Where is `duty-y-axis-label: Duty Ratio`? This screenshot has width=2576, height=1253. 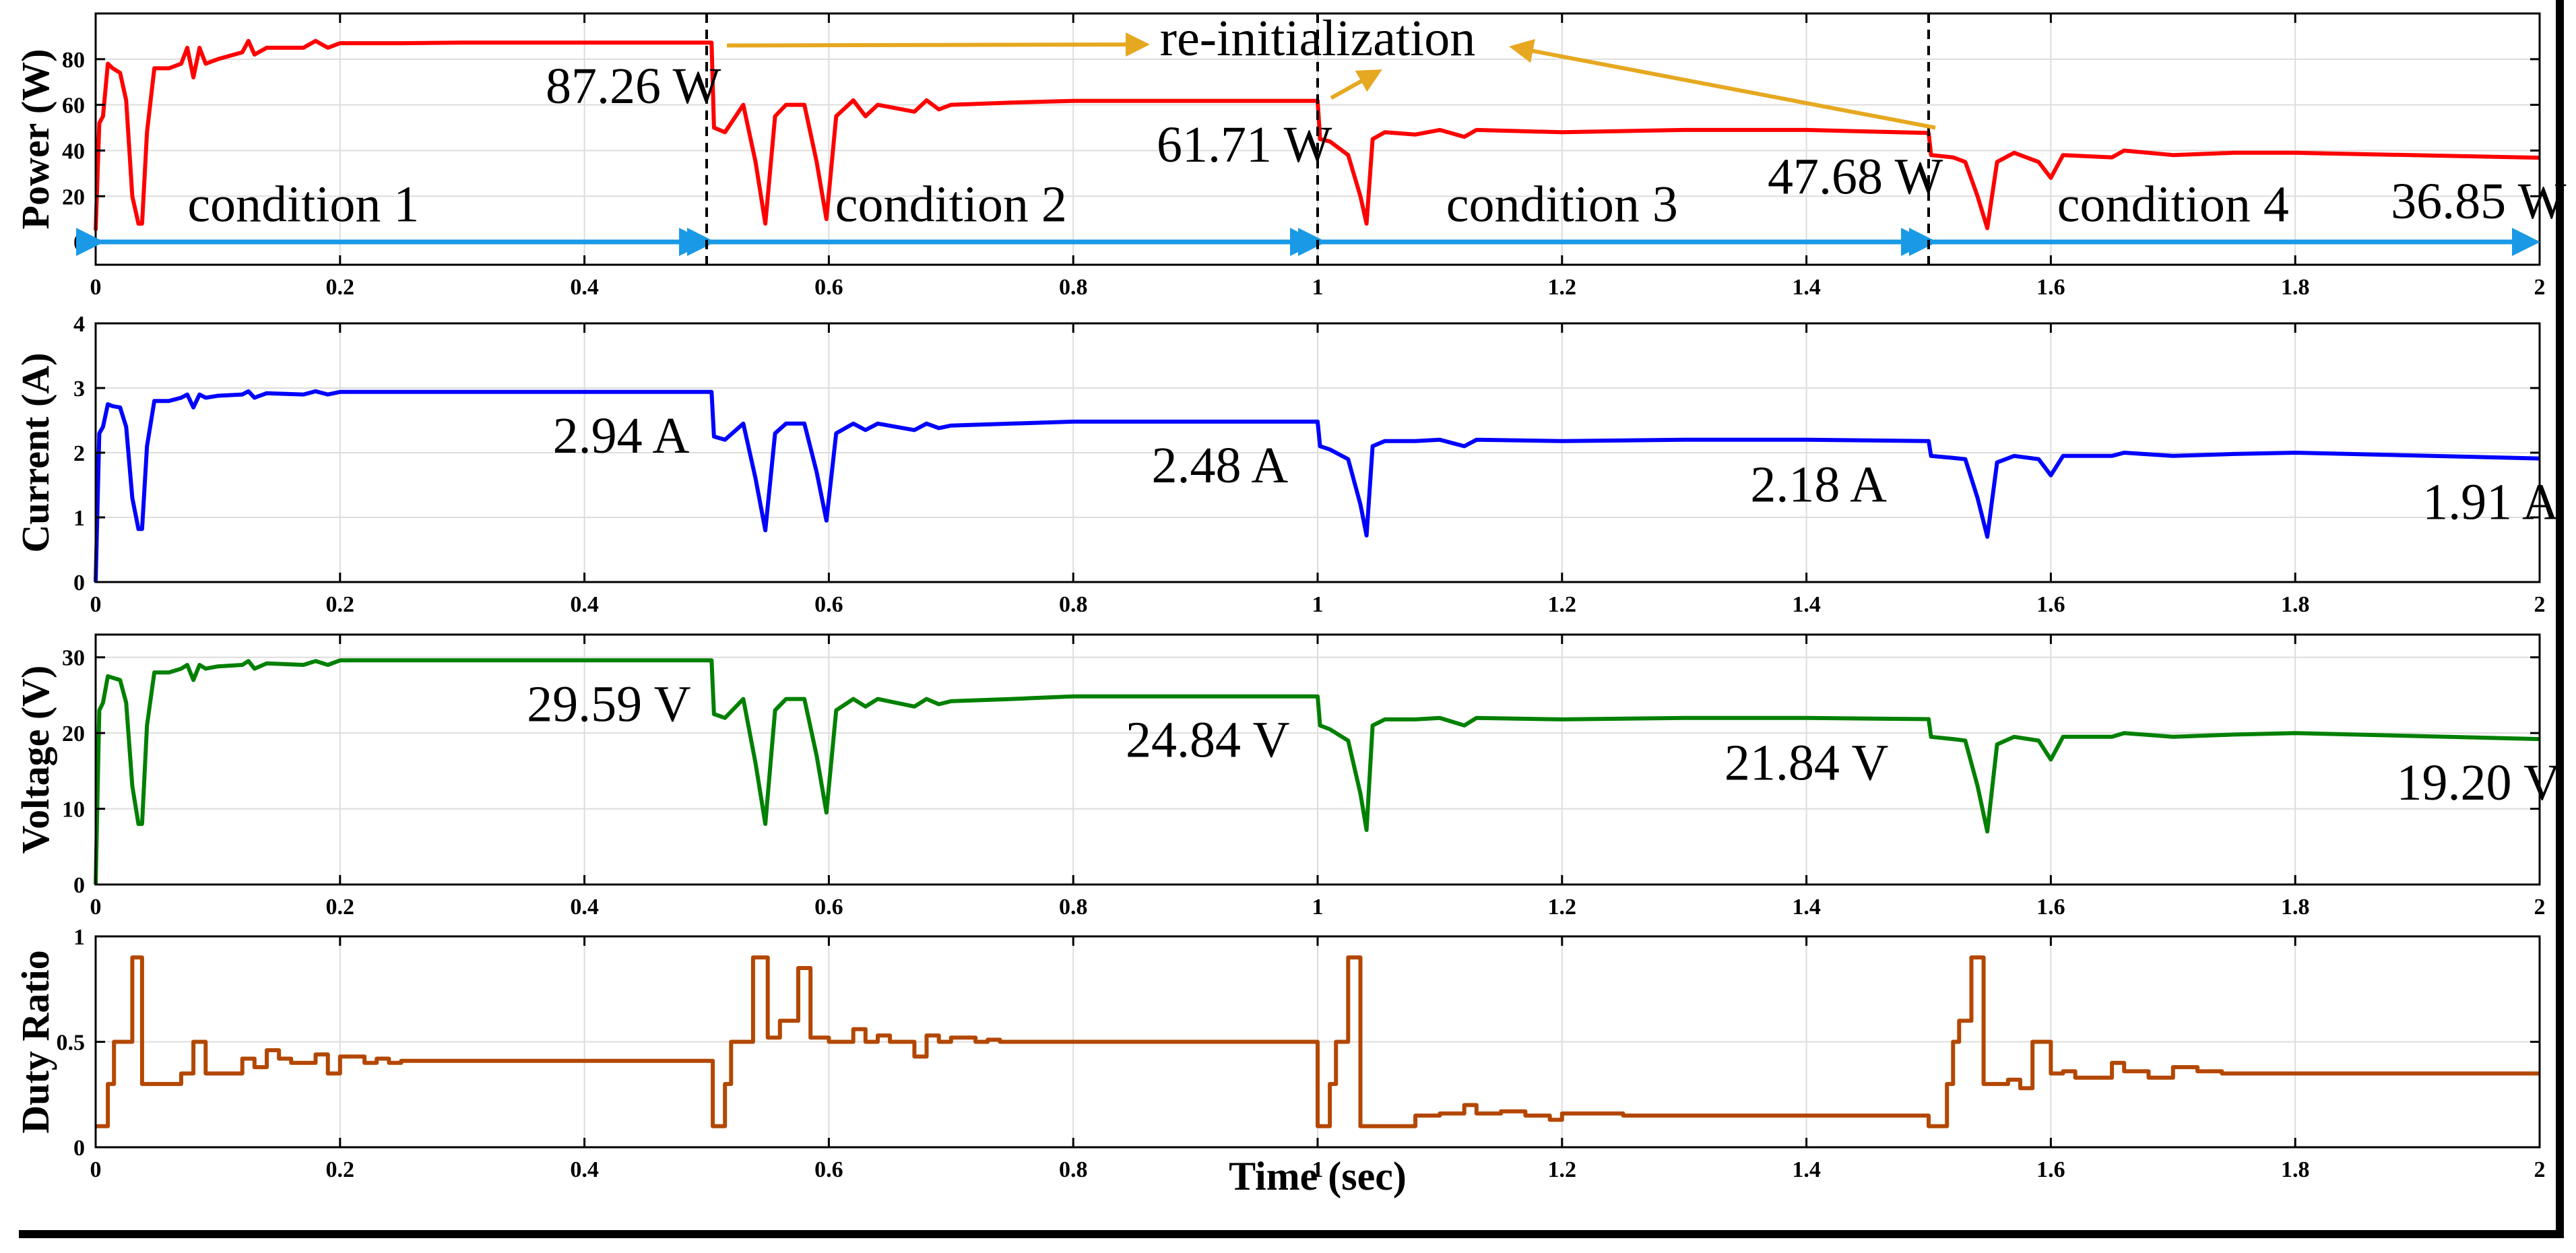 duty-y-axis-label: Duty Ratio is located at coordinates (35, 1042).